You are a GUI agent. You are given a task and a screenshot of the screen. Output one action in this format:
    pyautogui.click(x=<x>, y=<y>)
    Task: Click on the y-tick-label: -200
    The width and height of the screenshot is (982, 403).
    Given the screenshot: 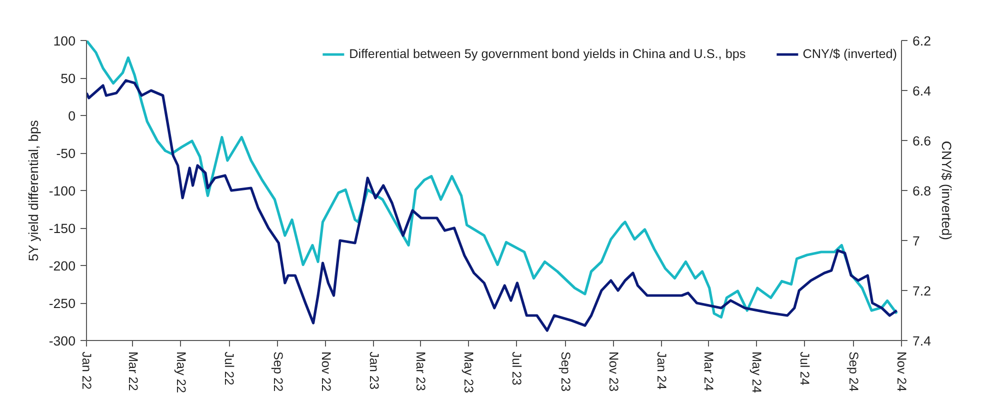 What is the action you would take?
    pyautogui.click(x=62, y=266)
    